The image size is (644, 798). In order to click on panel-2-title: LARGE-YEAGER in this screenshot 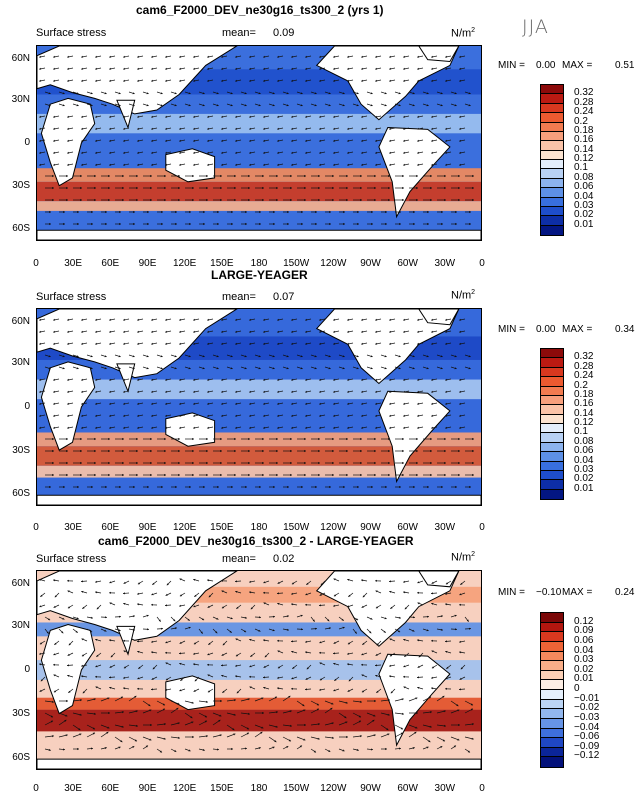, I will do `click(259, 275)`.